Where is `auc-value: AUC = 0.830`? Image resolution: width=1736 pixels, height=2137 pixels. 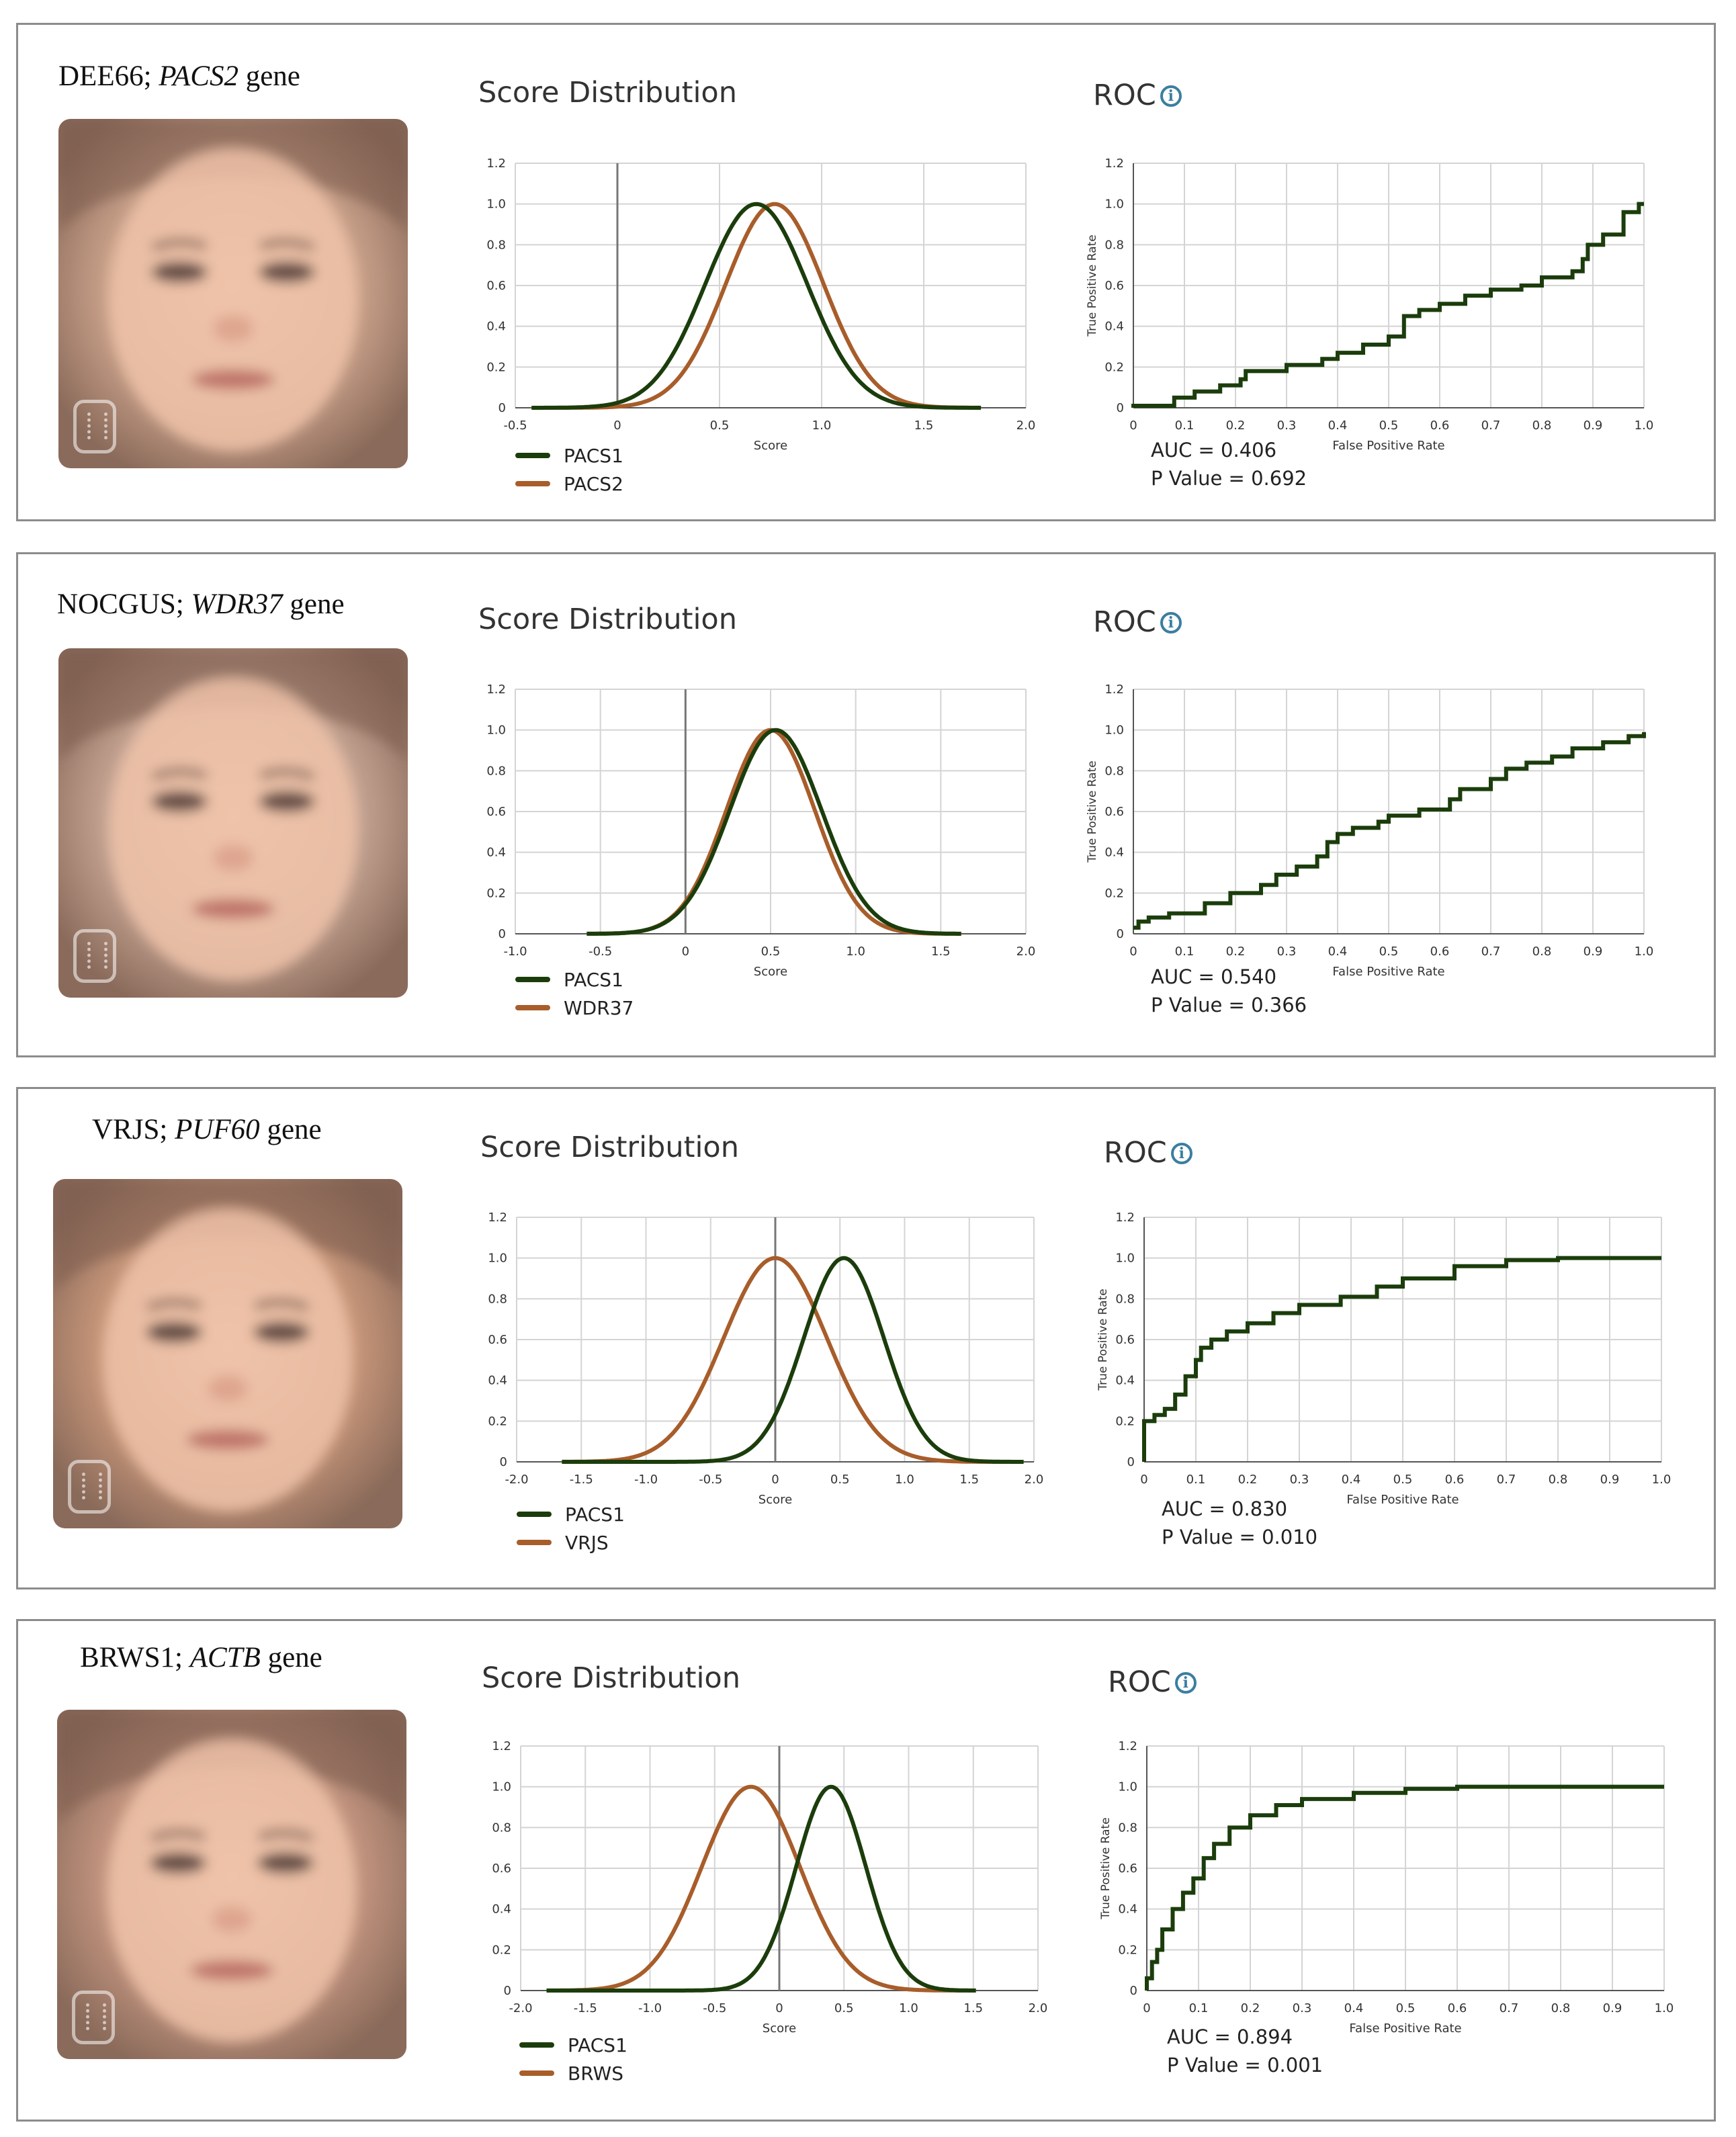 auc-value: AUC = 0.830 is located at coordinates (1225, 1508).